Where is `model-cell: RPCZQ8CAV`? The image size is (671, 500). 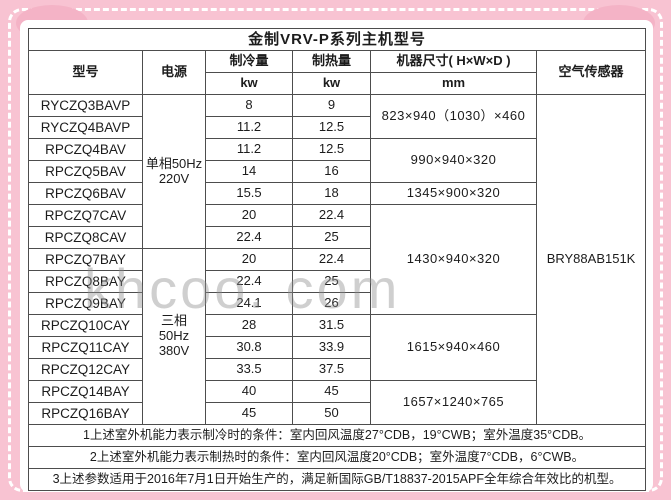
model-cell: RPCZQ8CAV is located at coordinates (85, 237).